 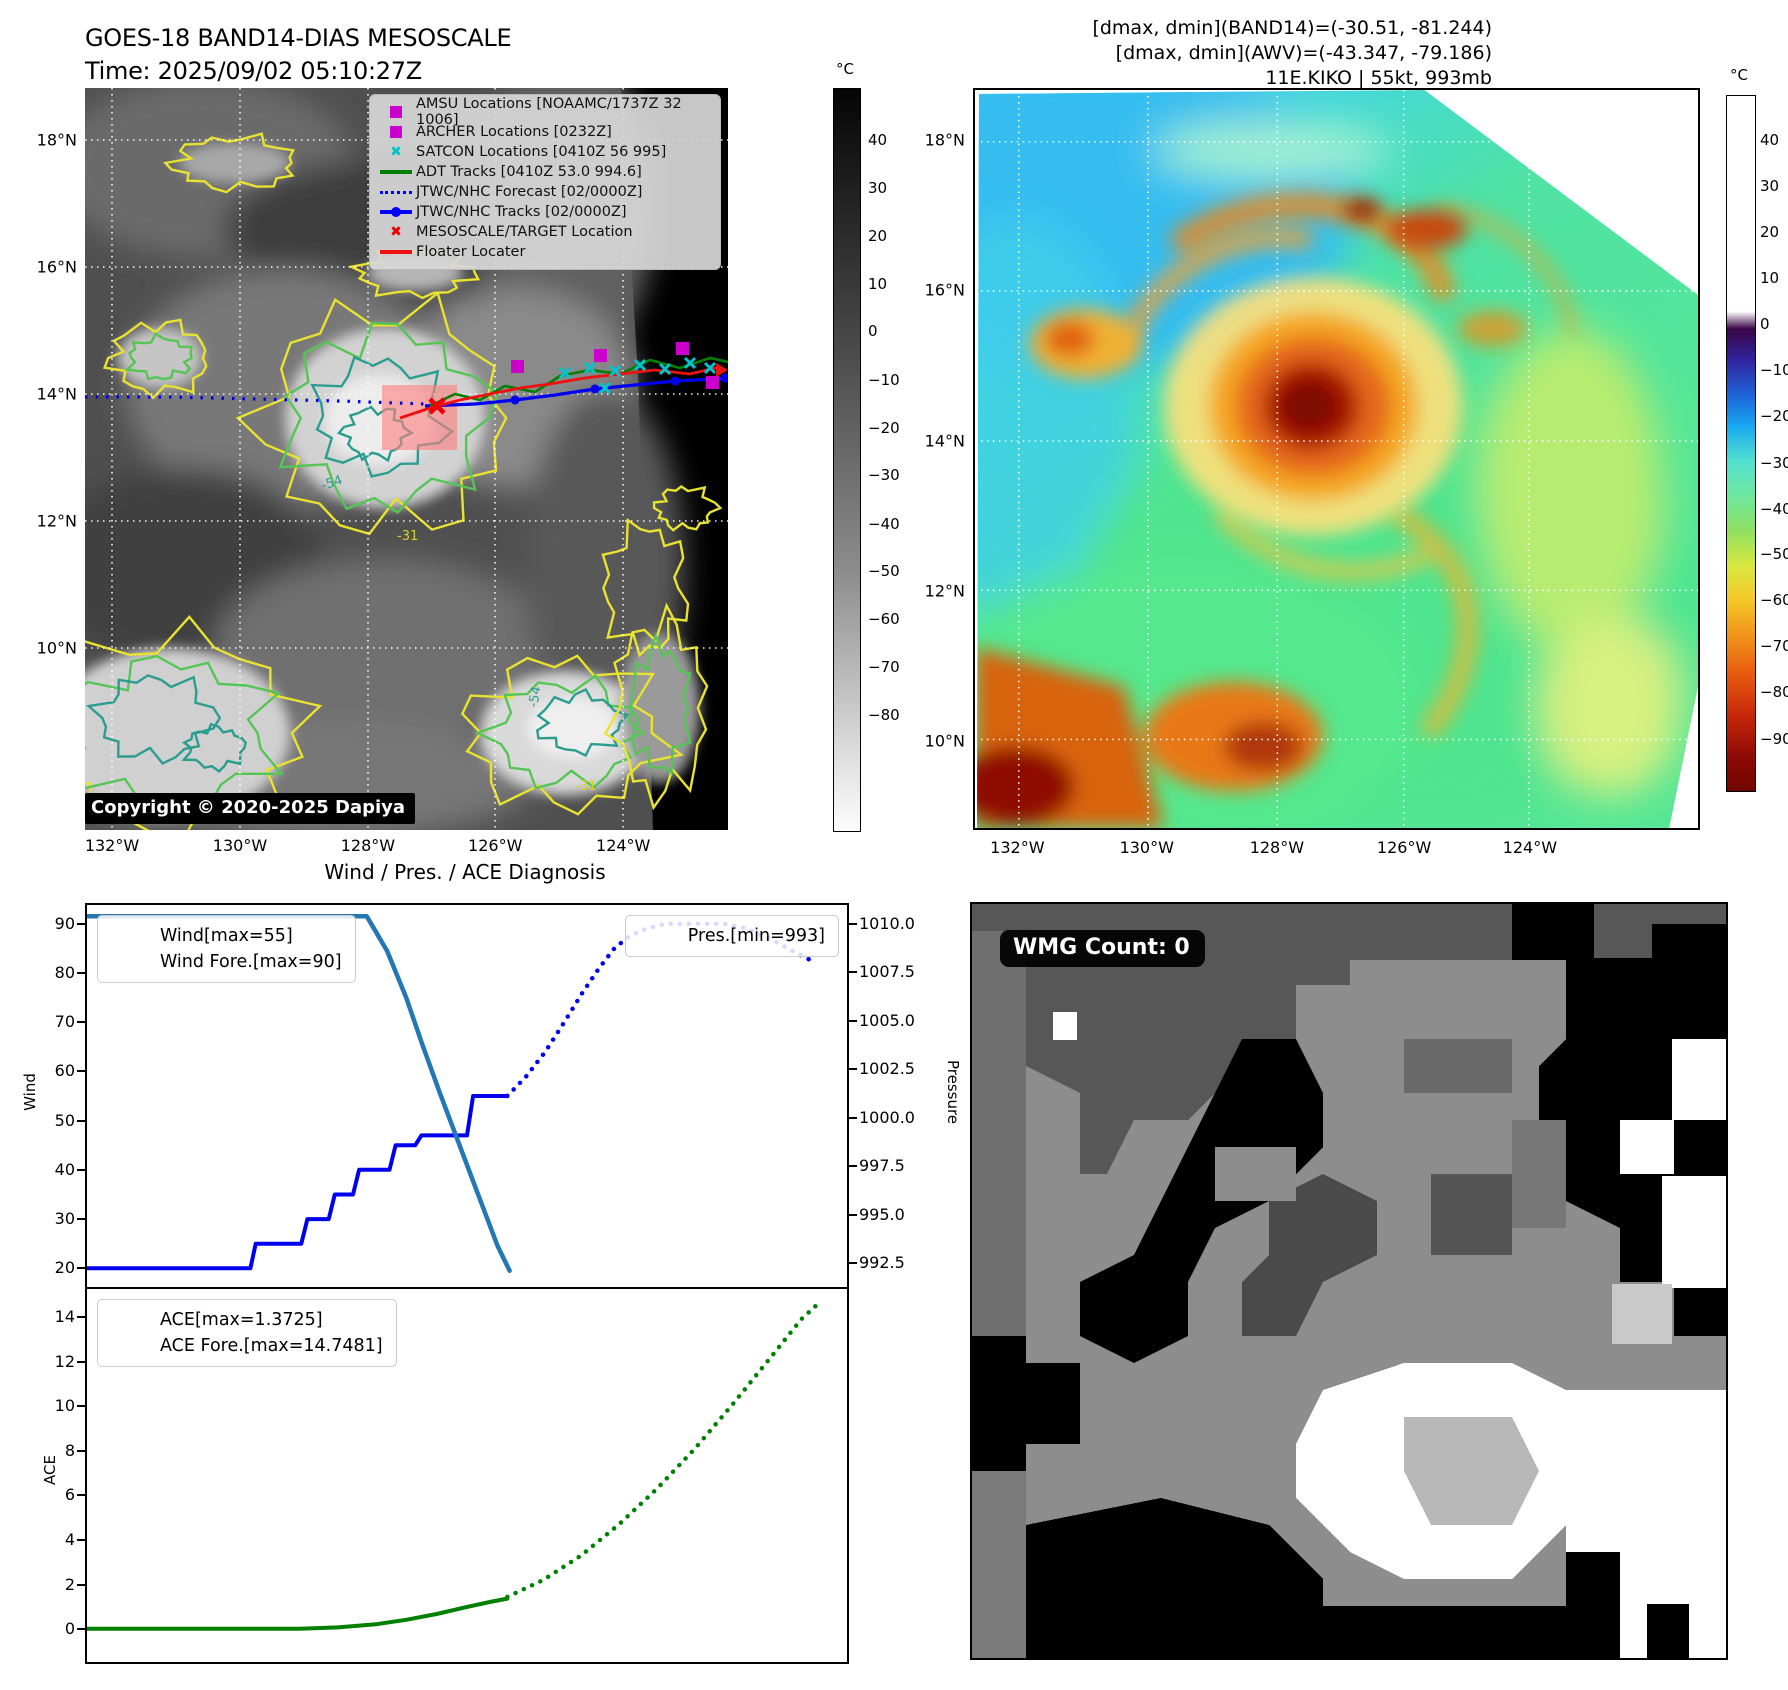 What do you see at coordinates (396, 152) in the screenshot?
I see `x-legend-marker: ✖` at bounding box center [396, 152].